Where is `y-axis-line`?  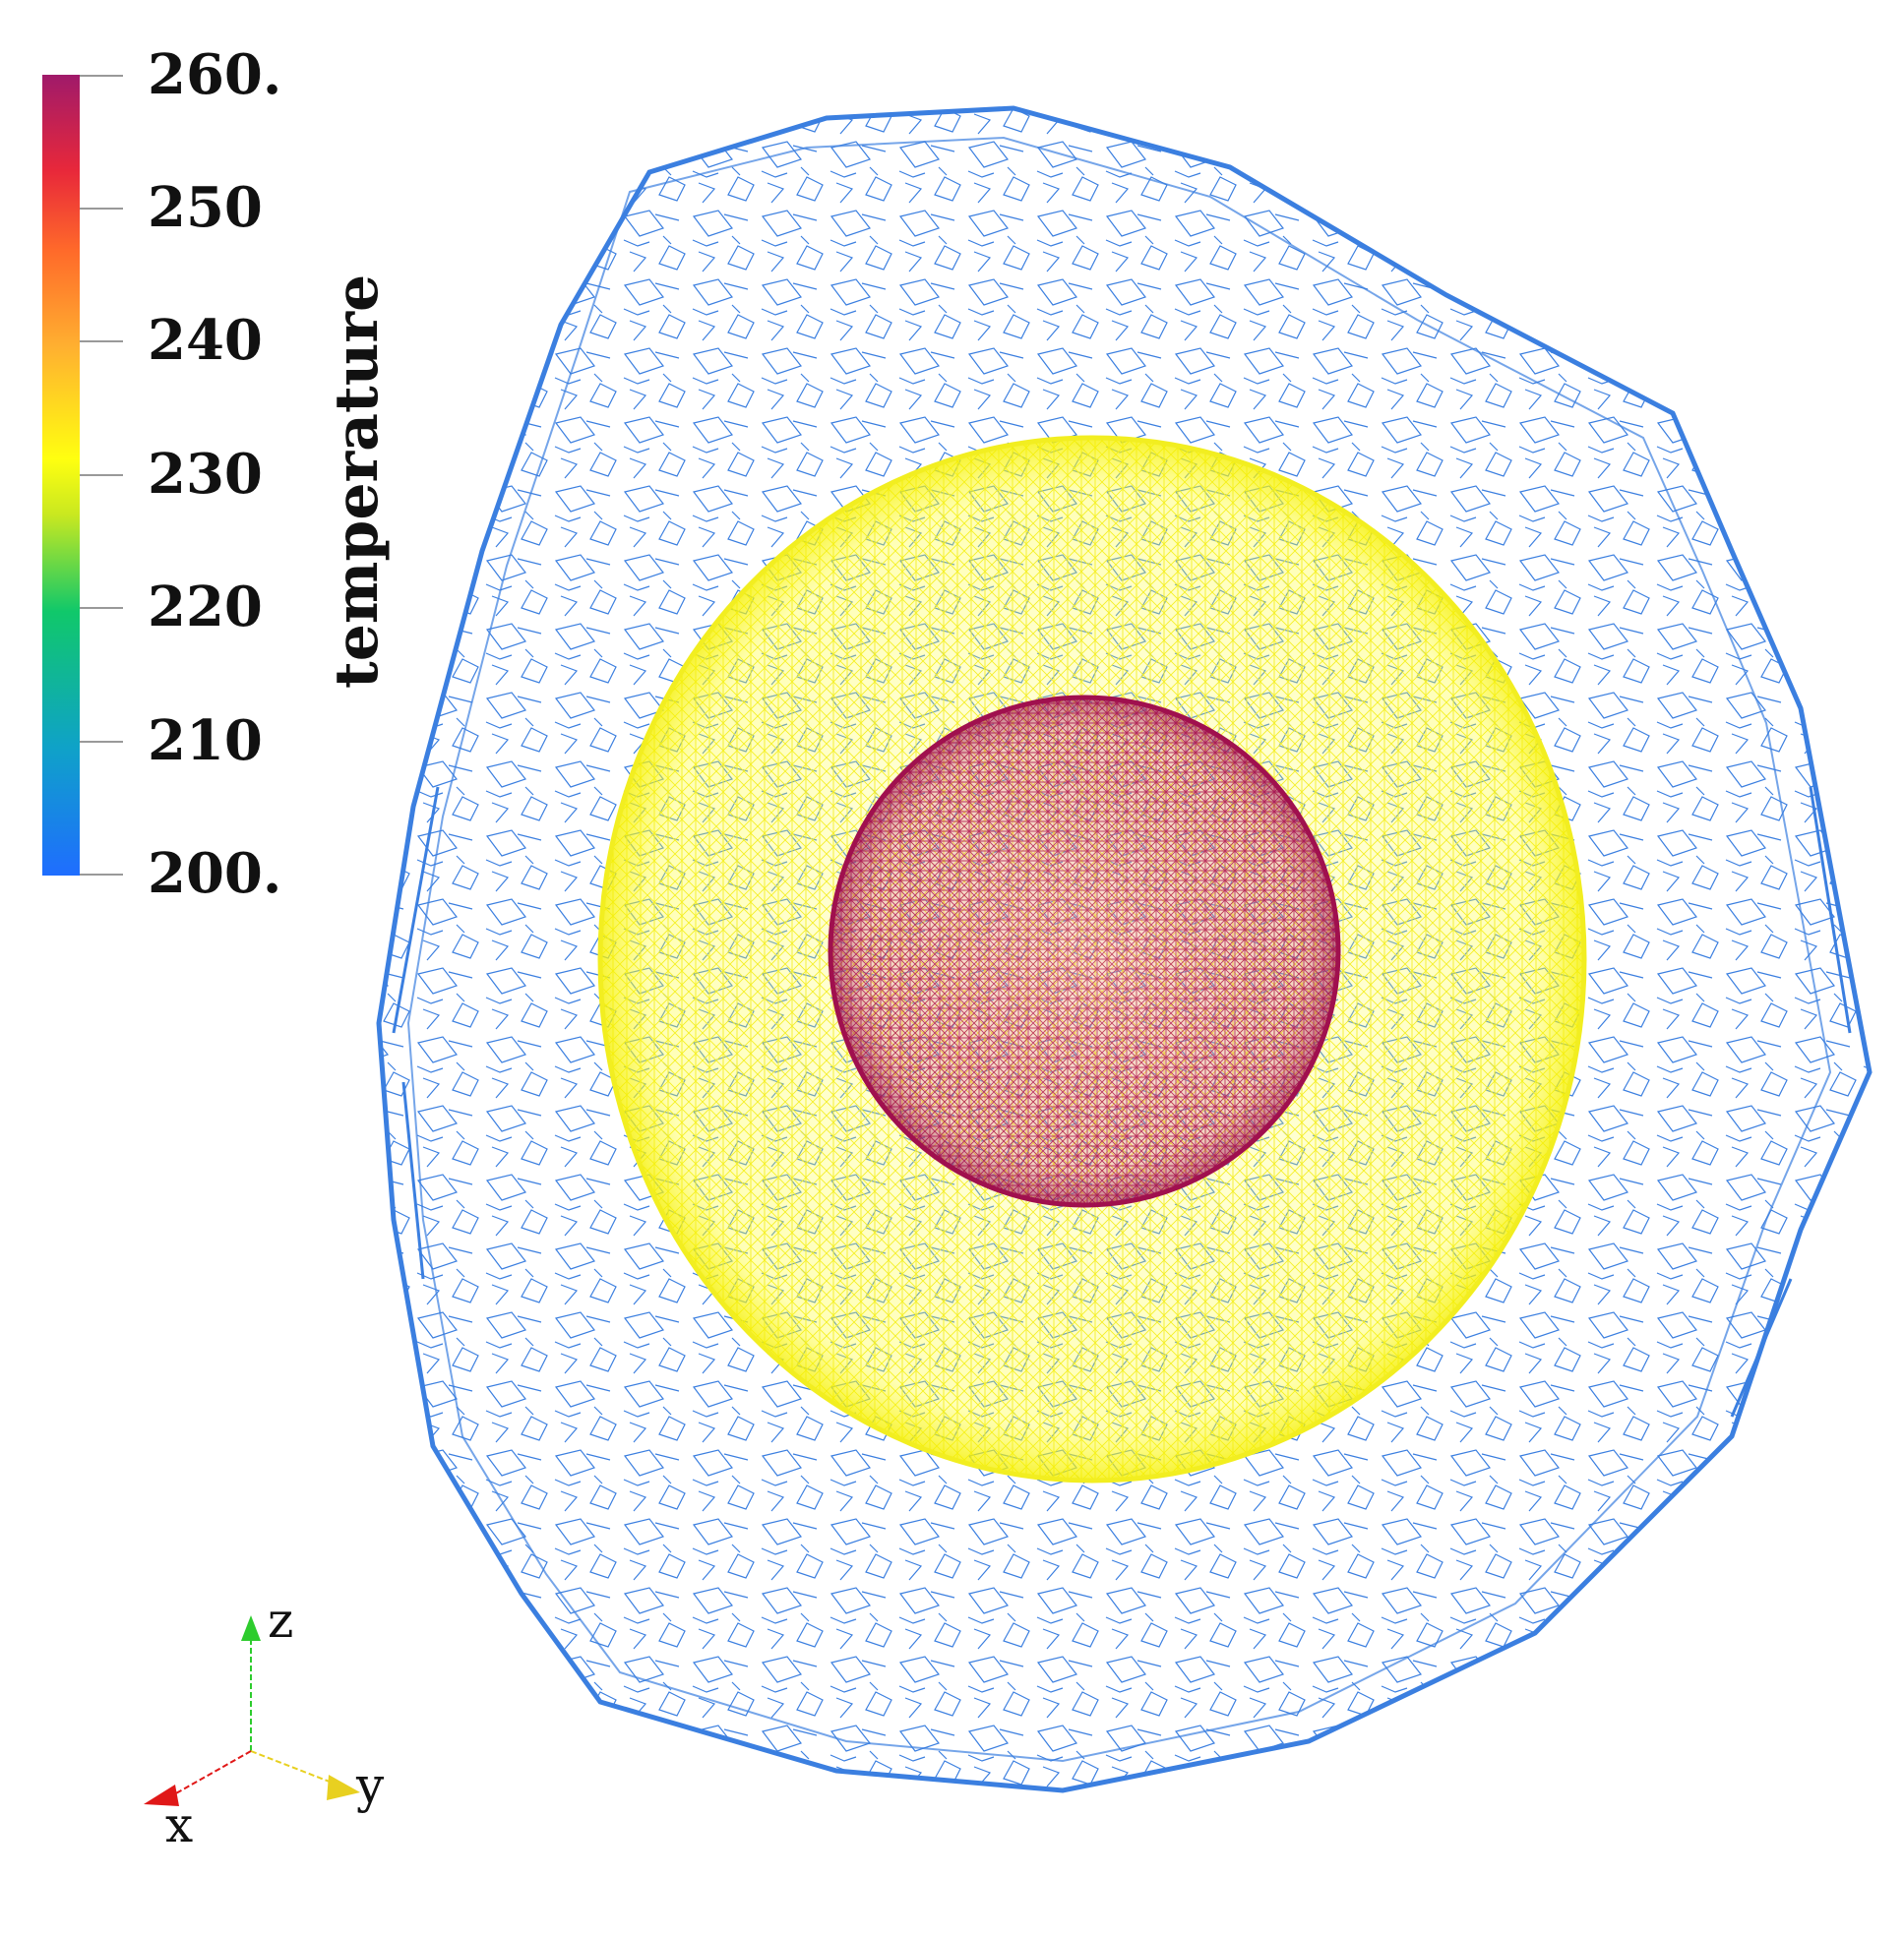
y-axis-line is located at coordinates (295, 1768).